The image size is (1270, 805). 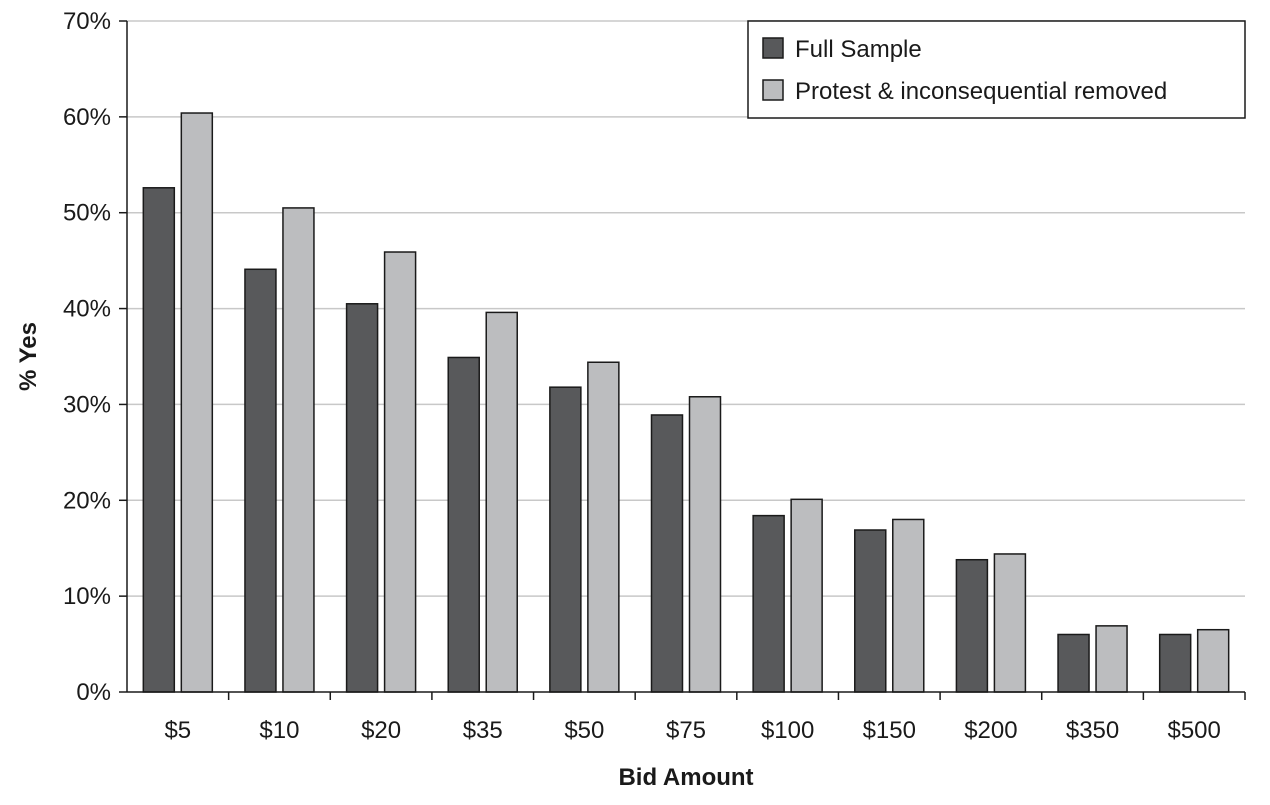 What do you see at coordinates (93, 692) in the screenshot?
I see `y-tick-label: 0%` at bounding box center [93, 692].